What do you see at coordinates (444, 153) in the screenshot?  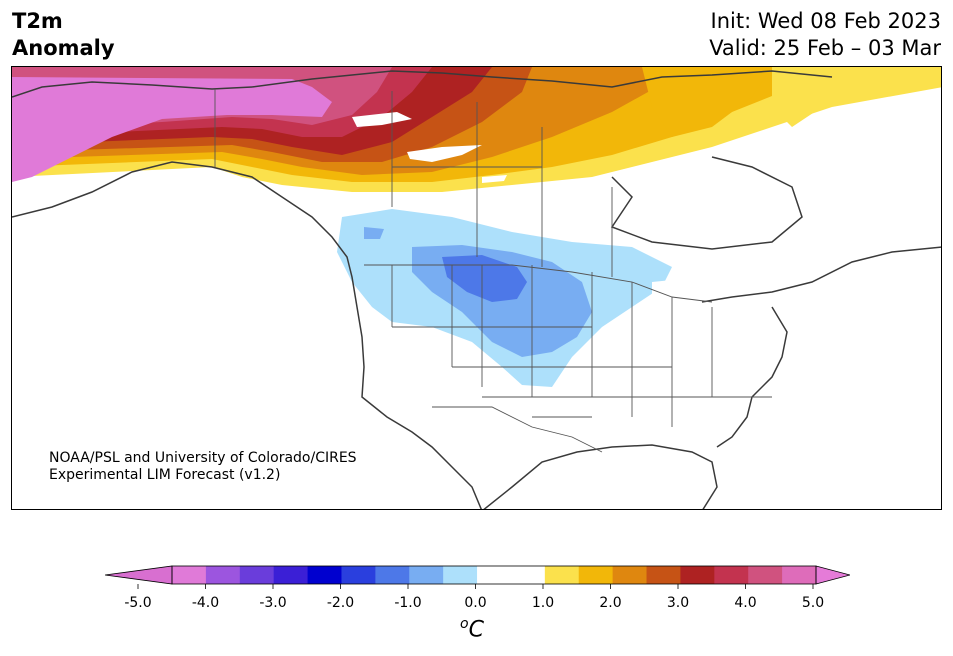 I see `great-slave-lake` at bounding box center [444, 153].